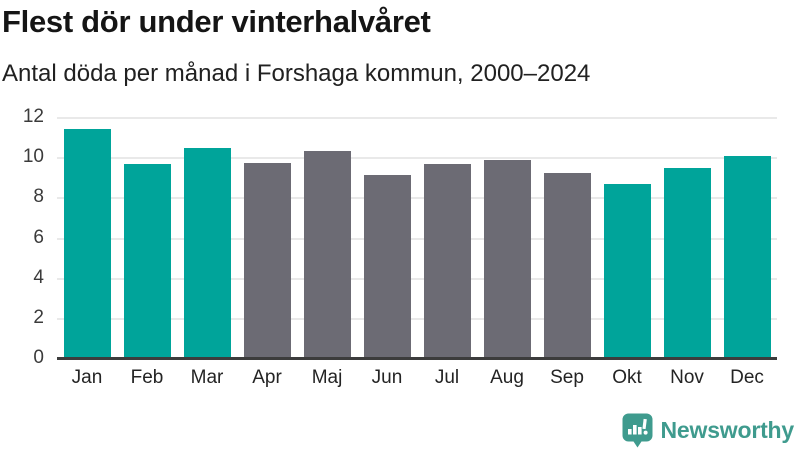  What do you see at coordinates (327, 377) in the screenshot?
I see `x-tick-label-maj: Maj` at bounding box center [327, 377].